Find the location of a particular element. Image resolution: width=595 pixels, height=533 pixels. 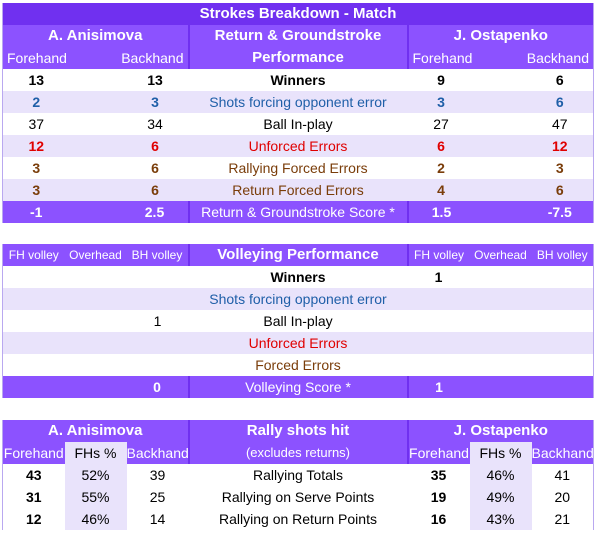

table-row: 2 3 Shots forcing opponent error 3 6 is located at coordinates (298, 102).